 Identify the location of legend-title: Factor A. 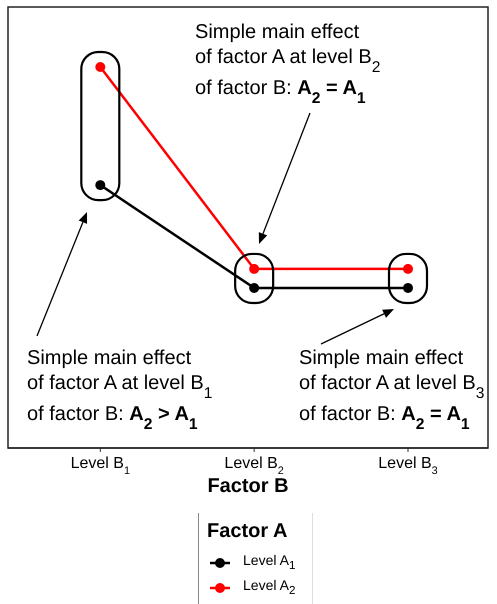
(247, 531).